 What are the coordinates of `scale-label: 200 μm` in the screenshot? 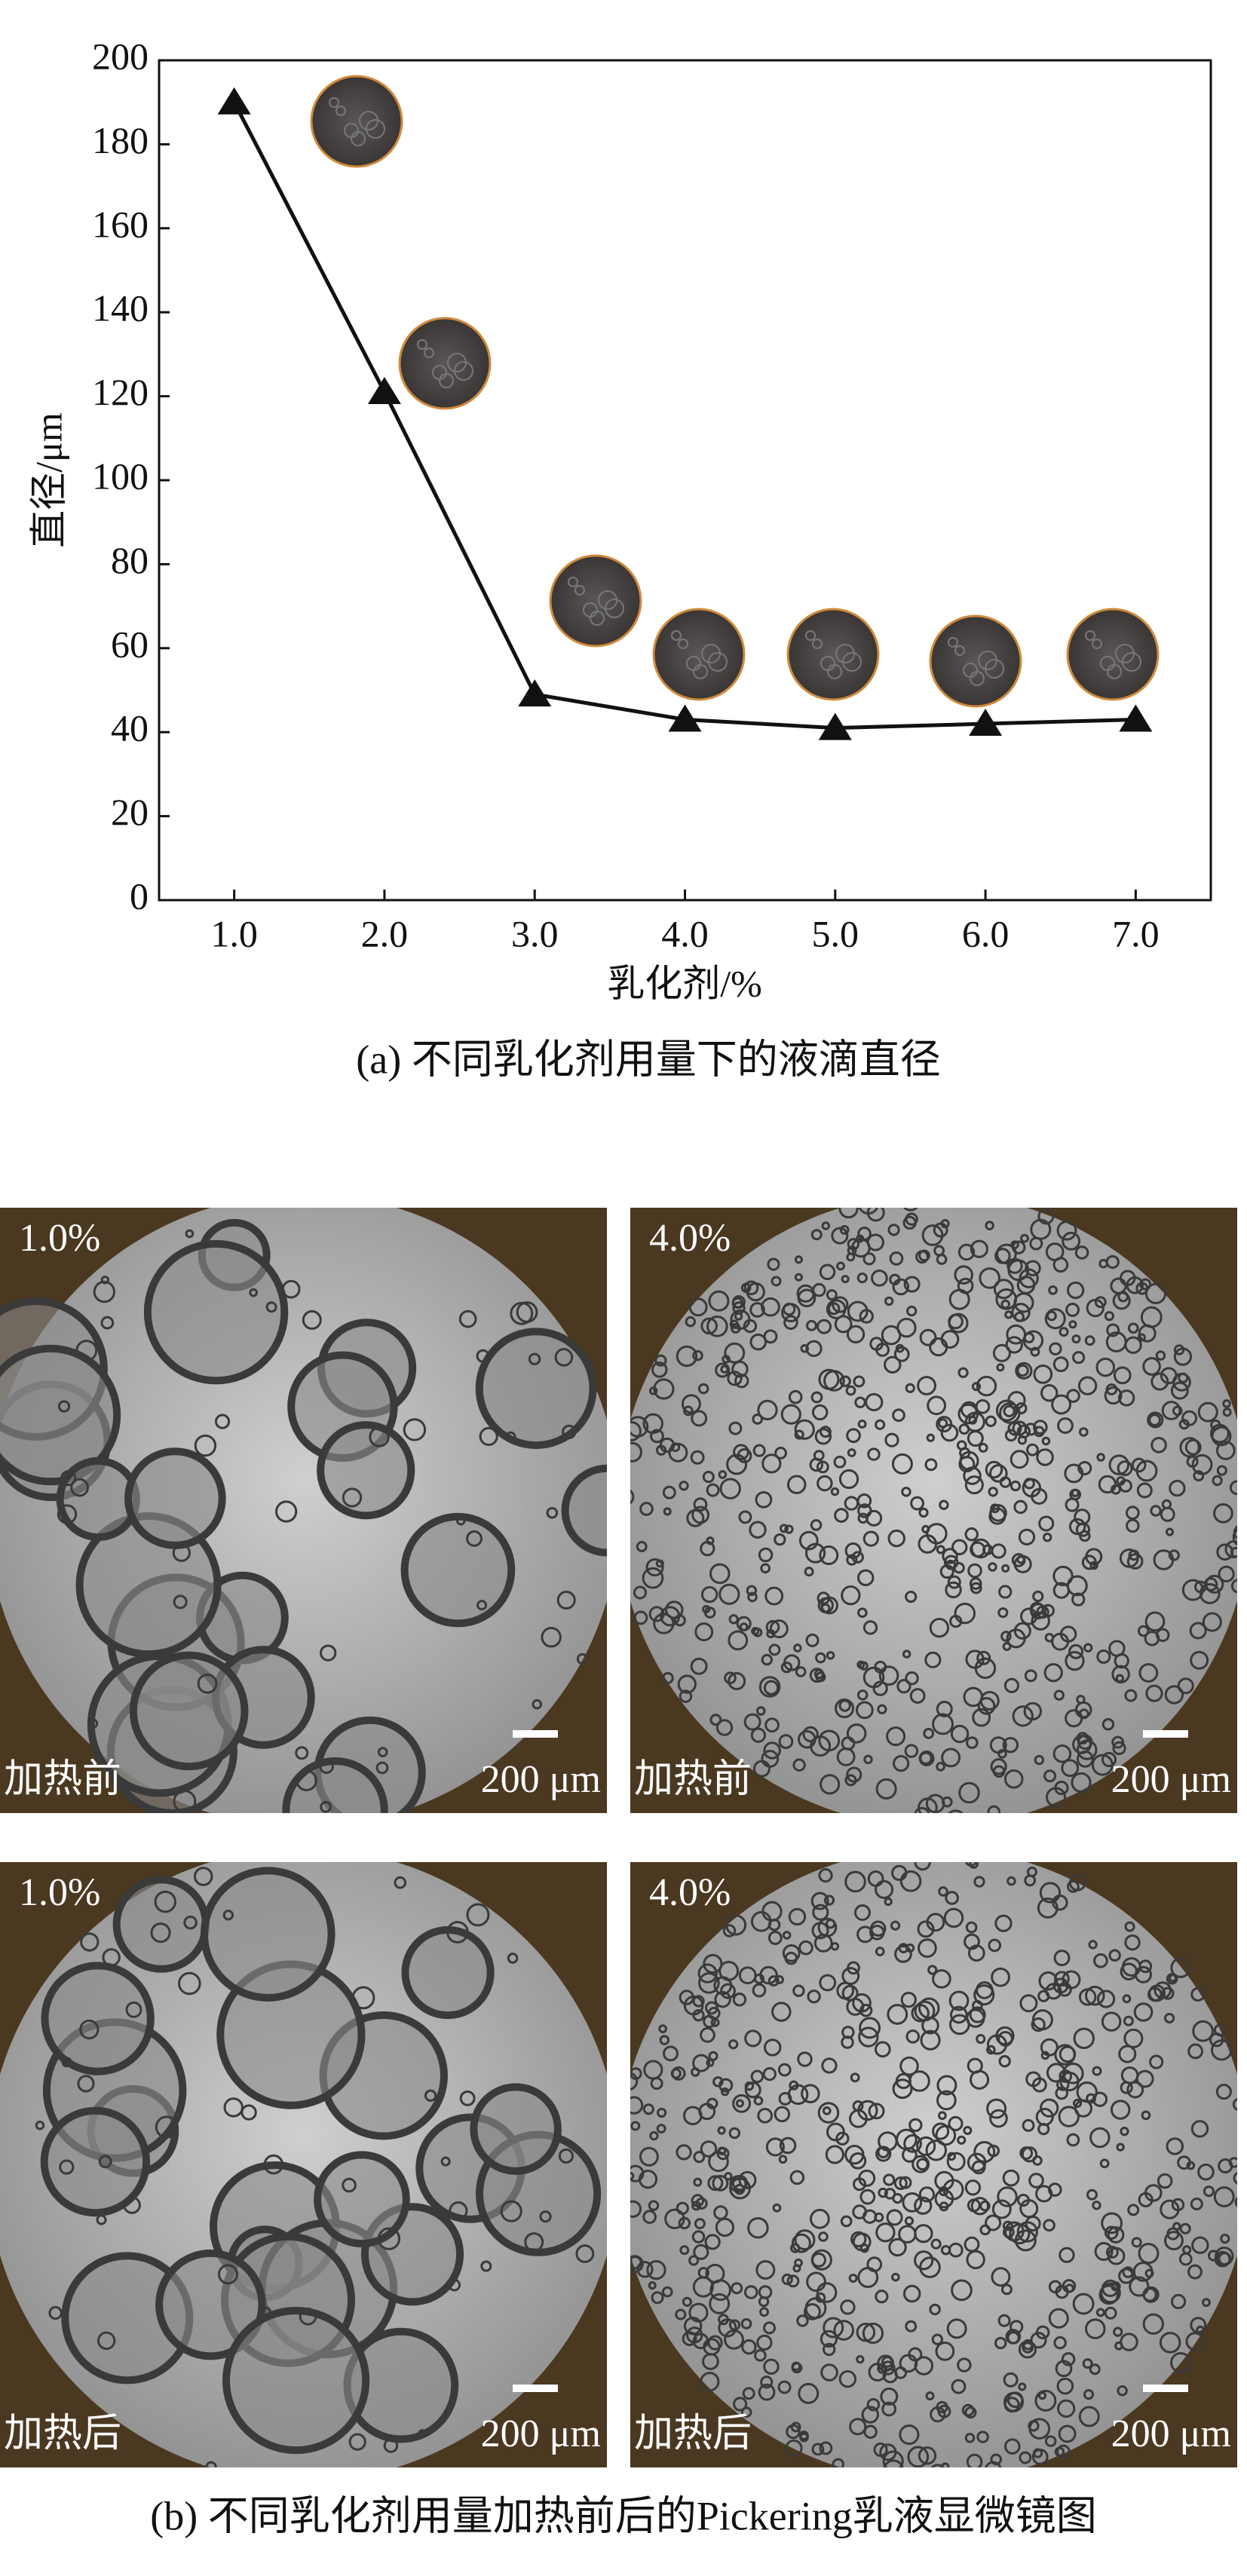 It's located at (1171, 1779).